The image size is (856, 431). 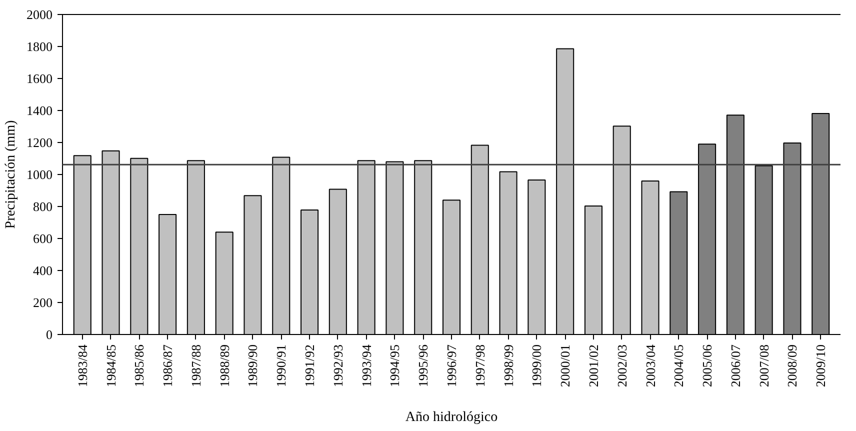 I want to click on y-tick-label: 600, so click(x=42, y=238).